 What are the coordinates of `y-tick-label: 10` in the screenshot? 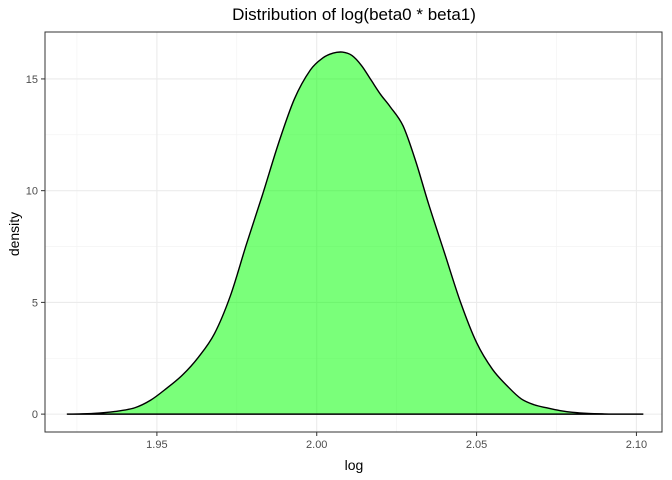 It's located at (32, 192).